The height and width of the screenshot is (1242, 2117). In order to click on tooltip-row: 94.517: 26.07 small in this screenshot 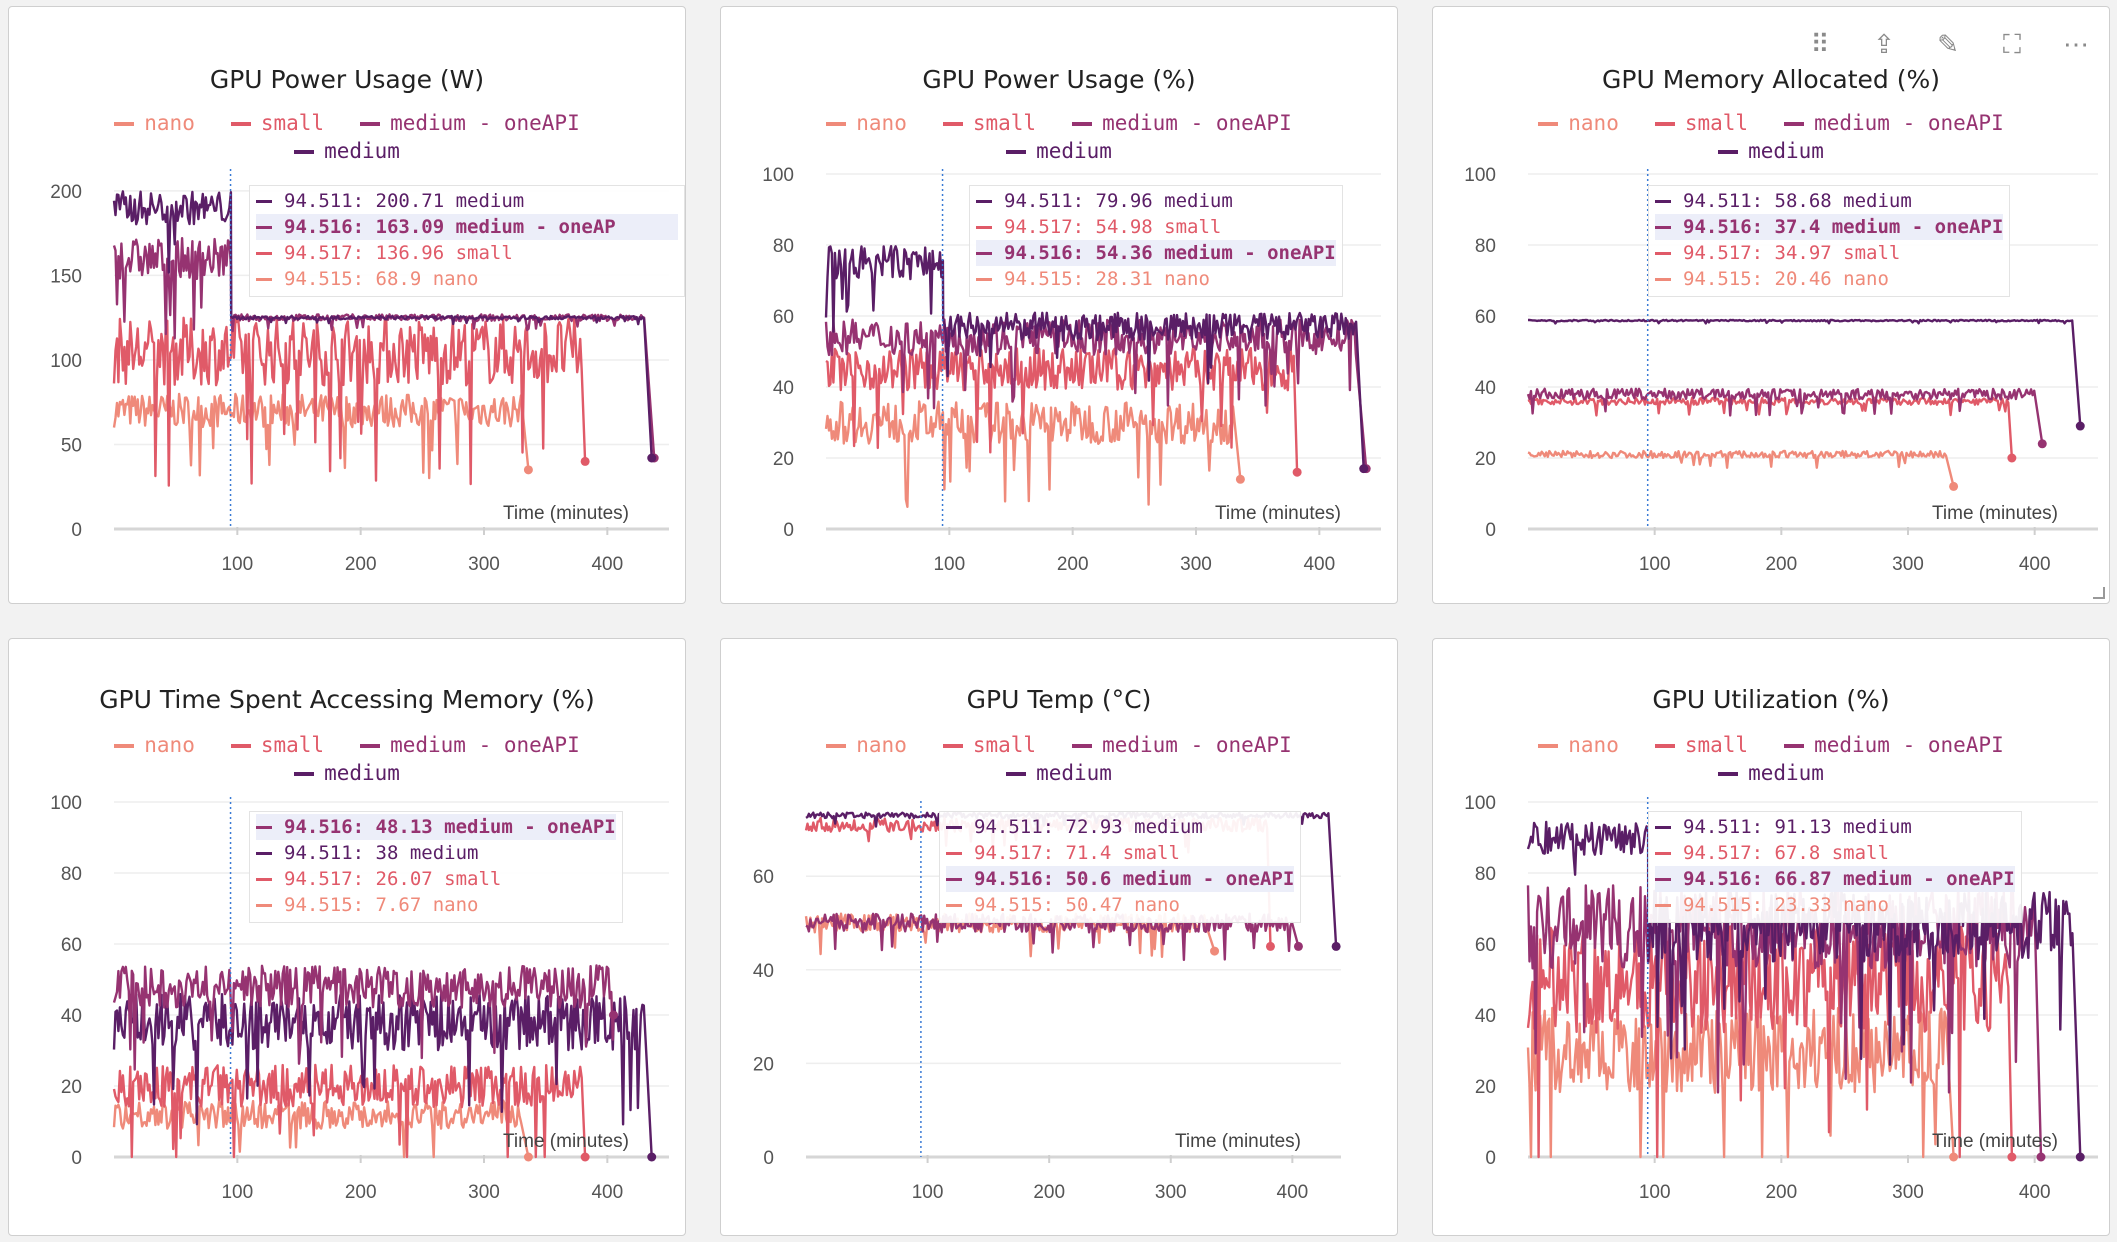, I will do `click(436, 879)`.